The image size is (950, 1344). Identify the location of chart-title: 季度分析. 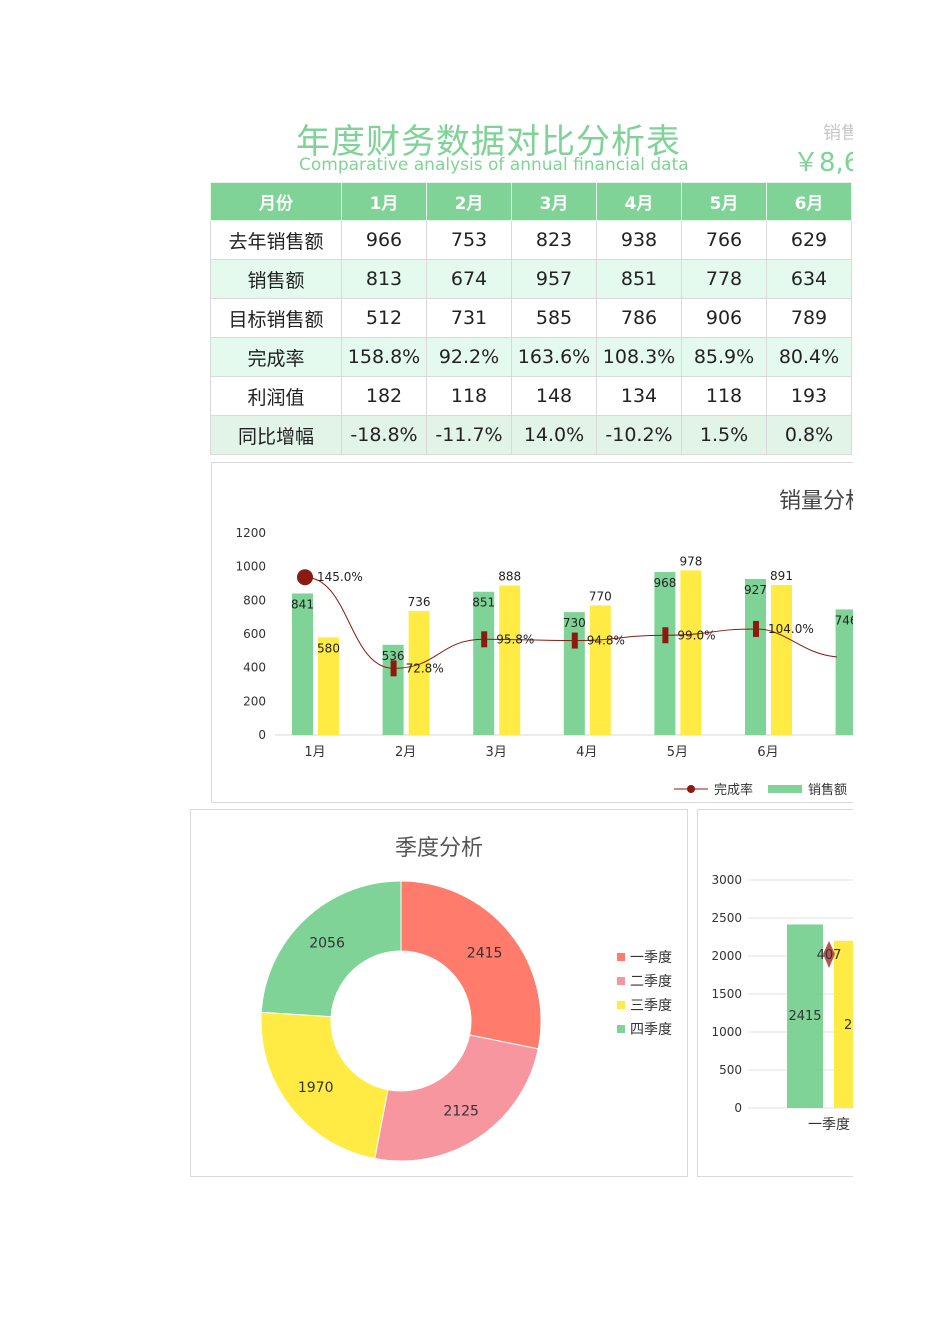
(439, 848).